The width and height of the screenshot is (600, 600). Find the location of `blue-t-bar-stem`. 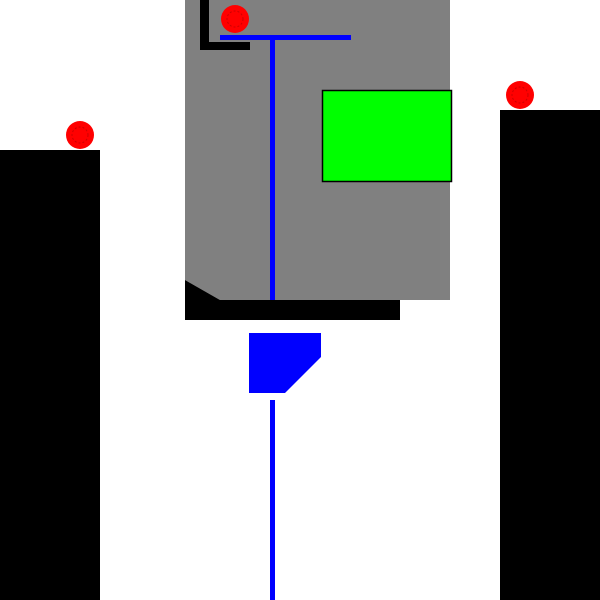

blue-t-bar-stem is located at coordinates (272, 170).